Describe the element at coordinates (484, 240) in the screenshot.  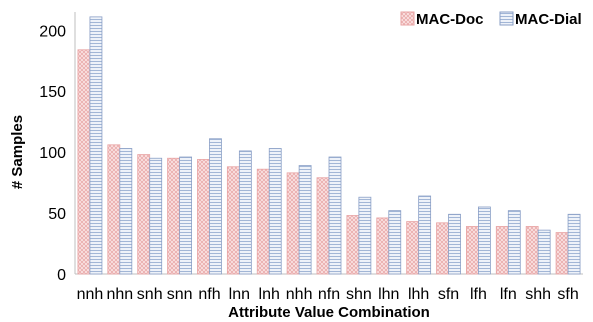
I see `bar-mac-dial-lfh` at that location.